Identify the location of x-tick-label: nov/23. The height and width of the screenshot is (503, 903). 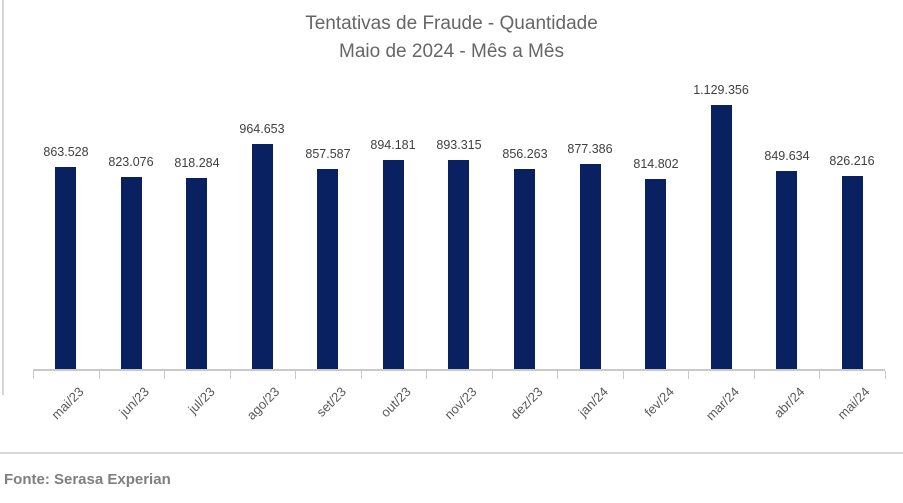
(460, 403).